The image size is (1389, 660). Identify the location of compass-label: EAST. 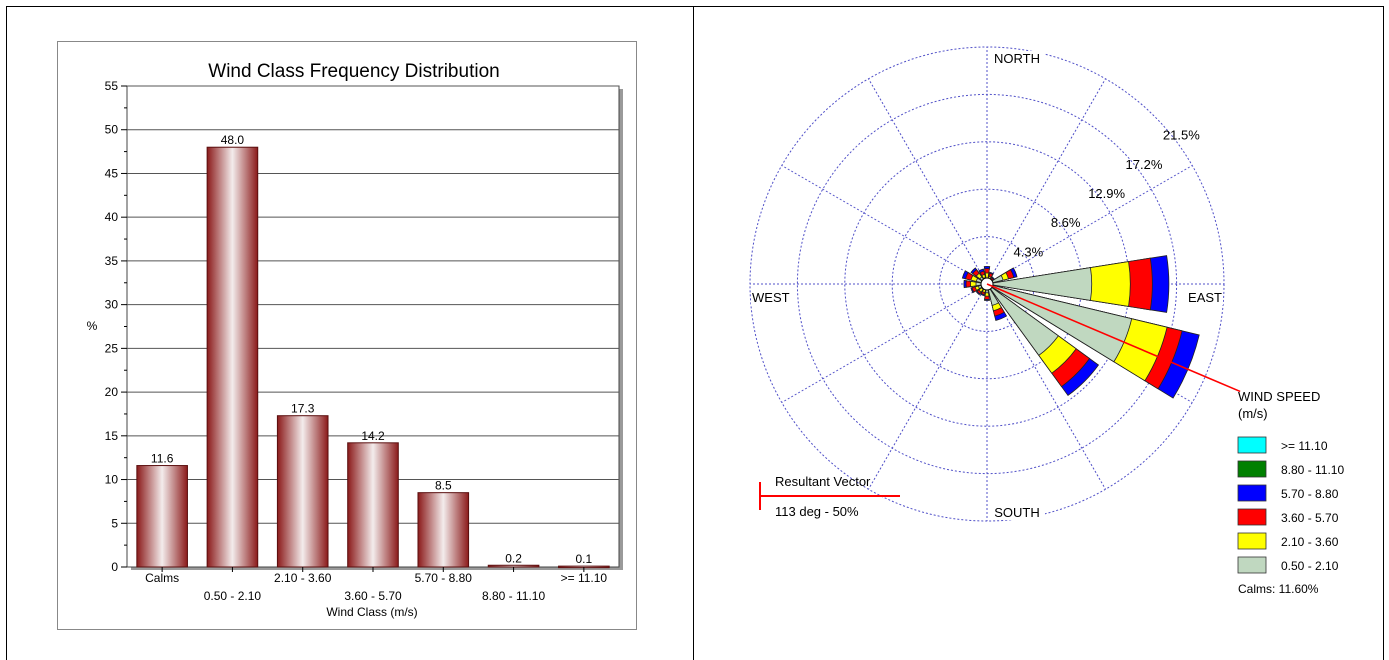
(1205, 297).